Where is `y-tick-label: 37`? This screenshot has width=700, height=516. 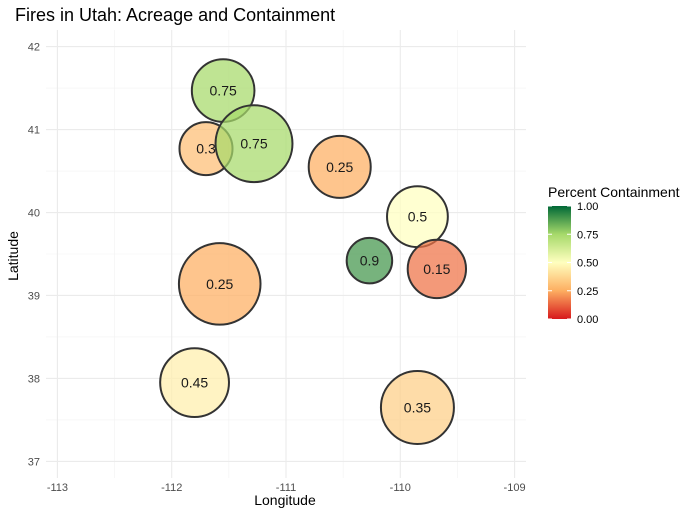
y-tick-label: 37 is located at coordinates (34, 462).